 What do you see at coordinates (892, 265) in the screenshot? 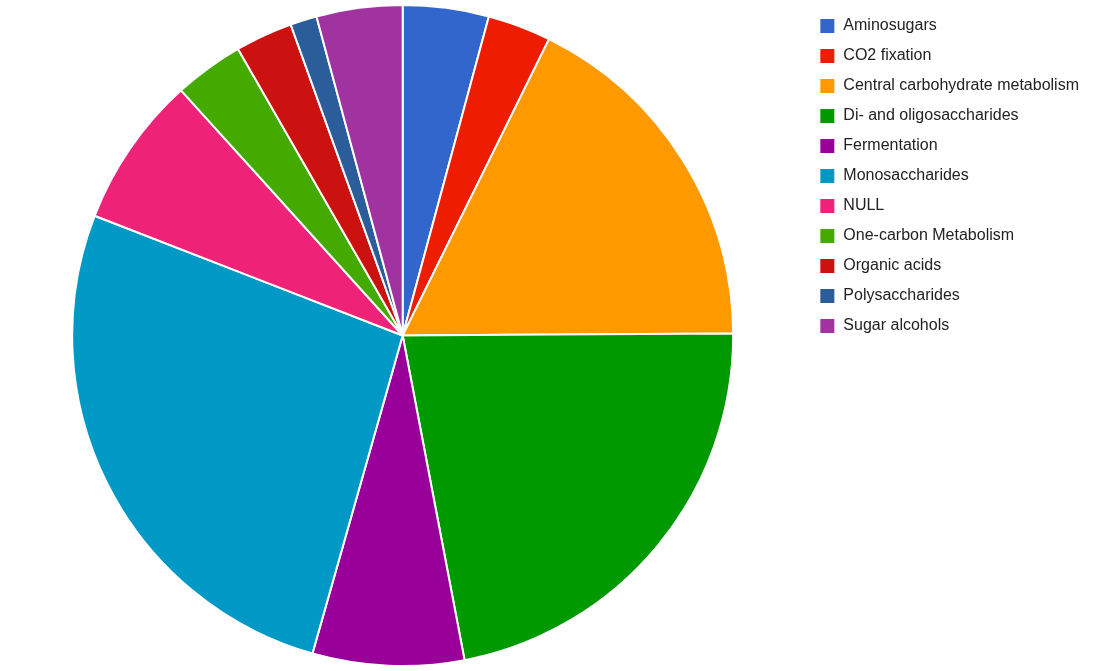
I see `legend-label: Organic acids` at bounding box center [892, 265].